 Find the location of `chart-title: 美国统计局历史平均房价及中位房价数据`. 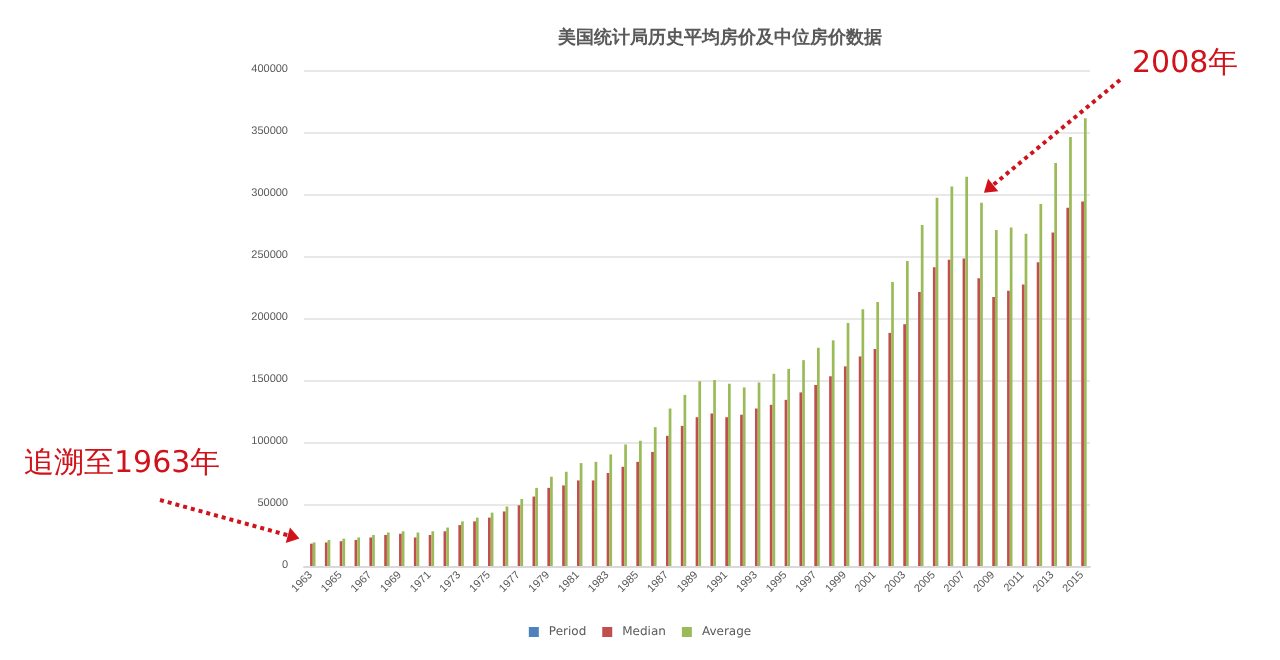

chart-title: 美国统计局历史平均房价及中位房价数据 is located at coordinates (719, 38).